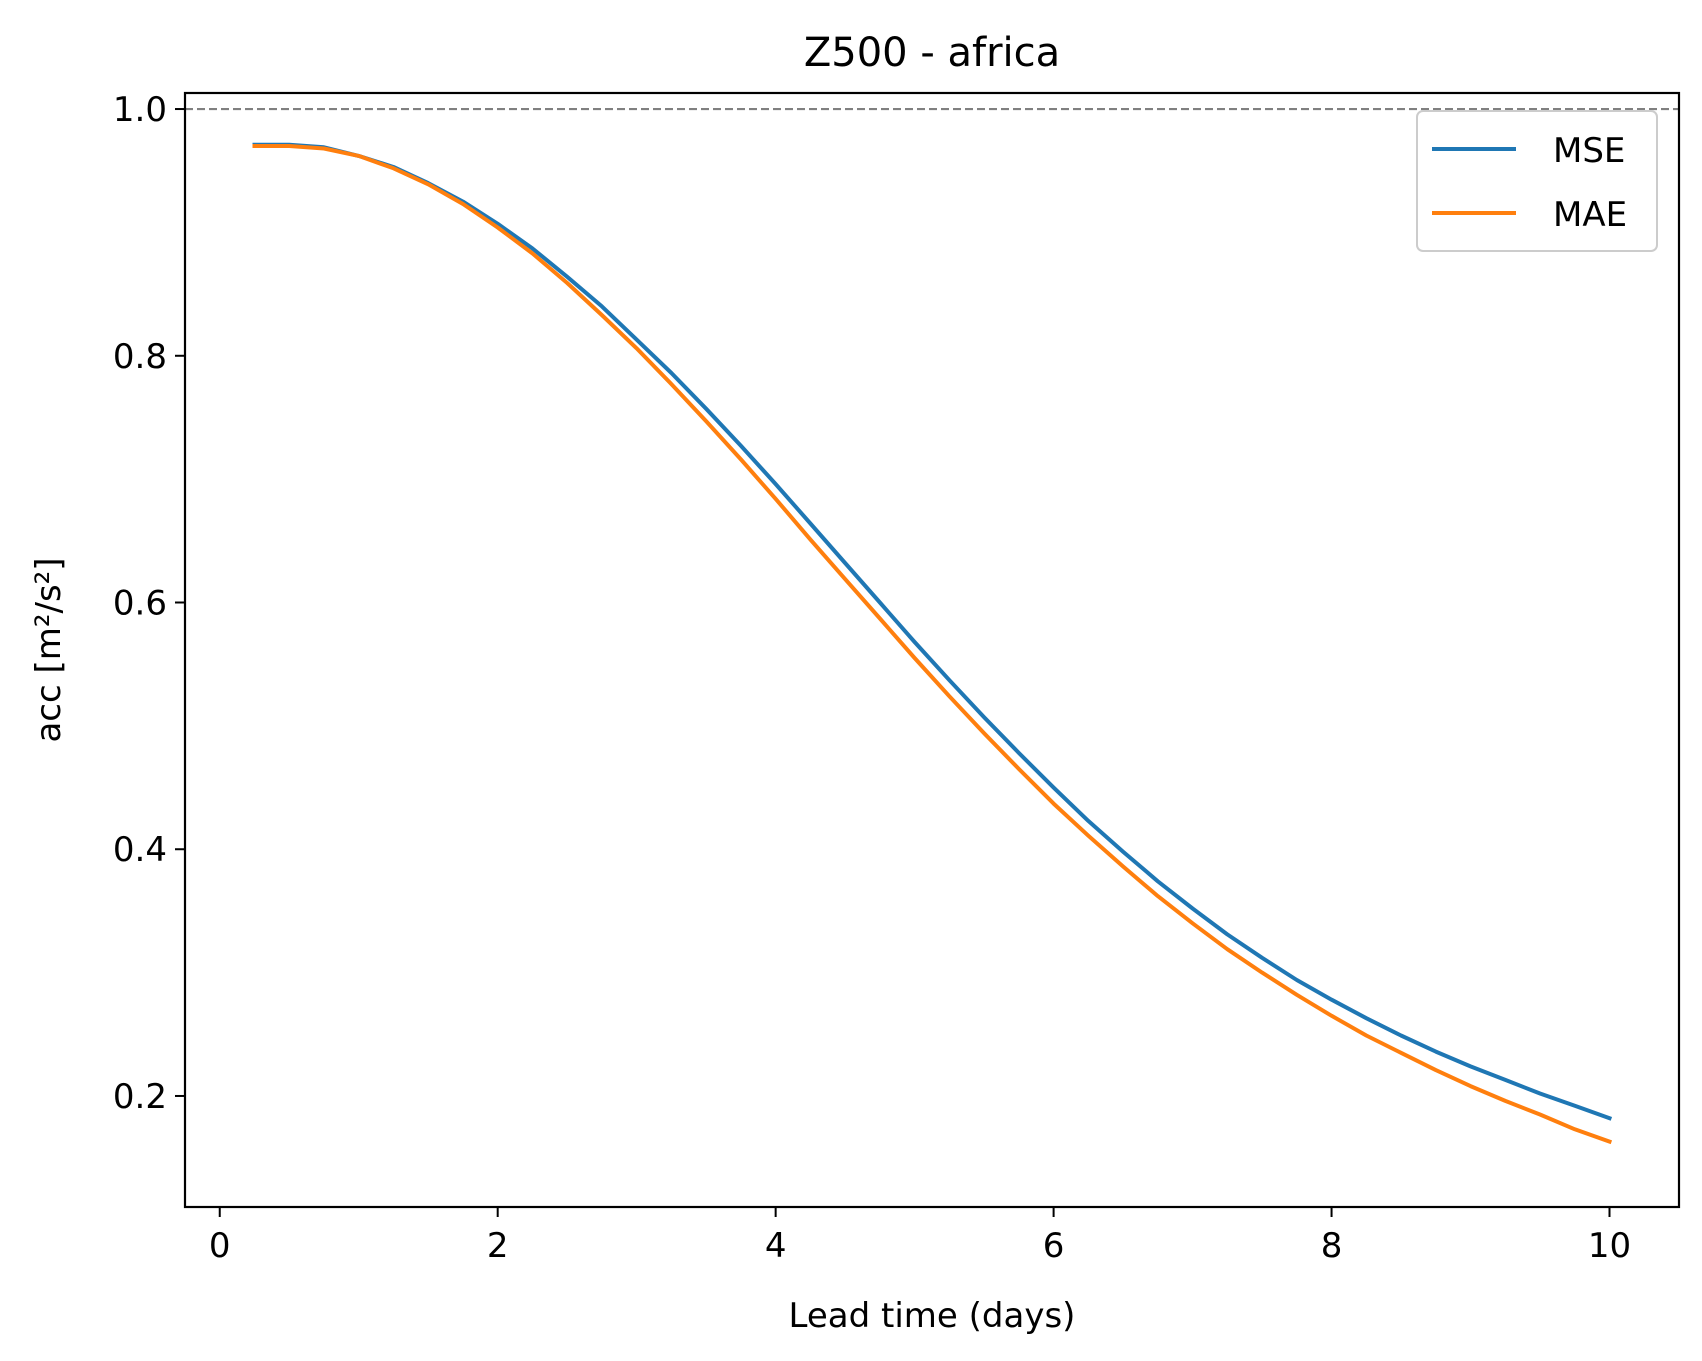 The height and width of the screenshot is (1361, 1702). What do you see at coordinates (140, 357) in the screenshot?
I see `y-tick-label: 0.8` at bounding box center [140, 357].